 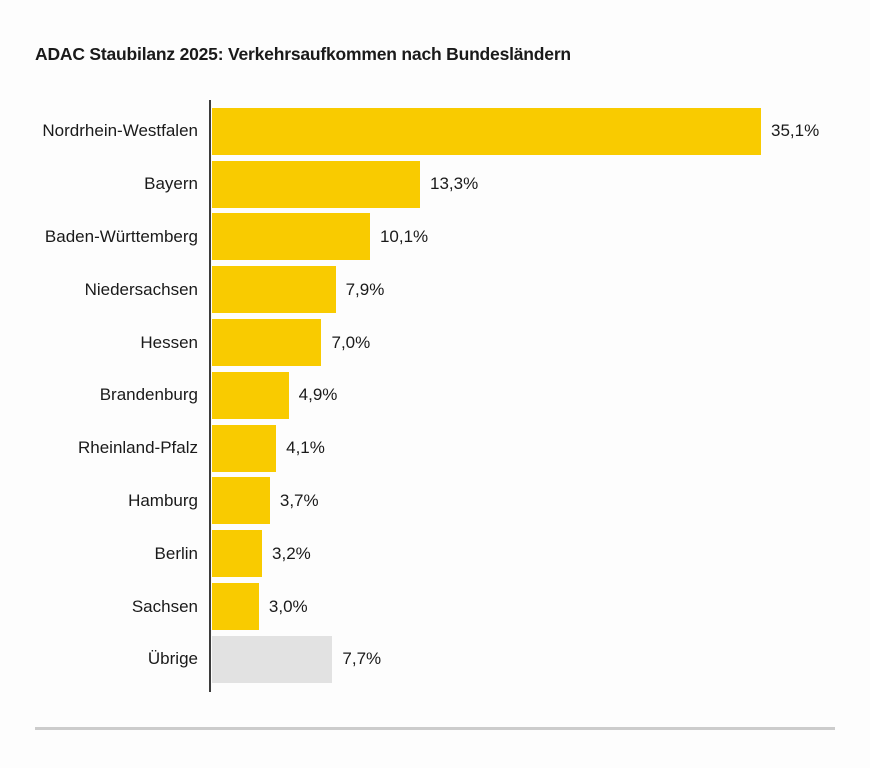 I want to click on chart-row: Berlin 3,2%, so click(x=435, y=553).